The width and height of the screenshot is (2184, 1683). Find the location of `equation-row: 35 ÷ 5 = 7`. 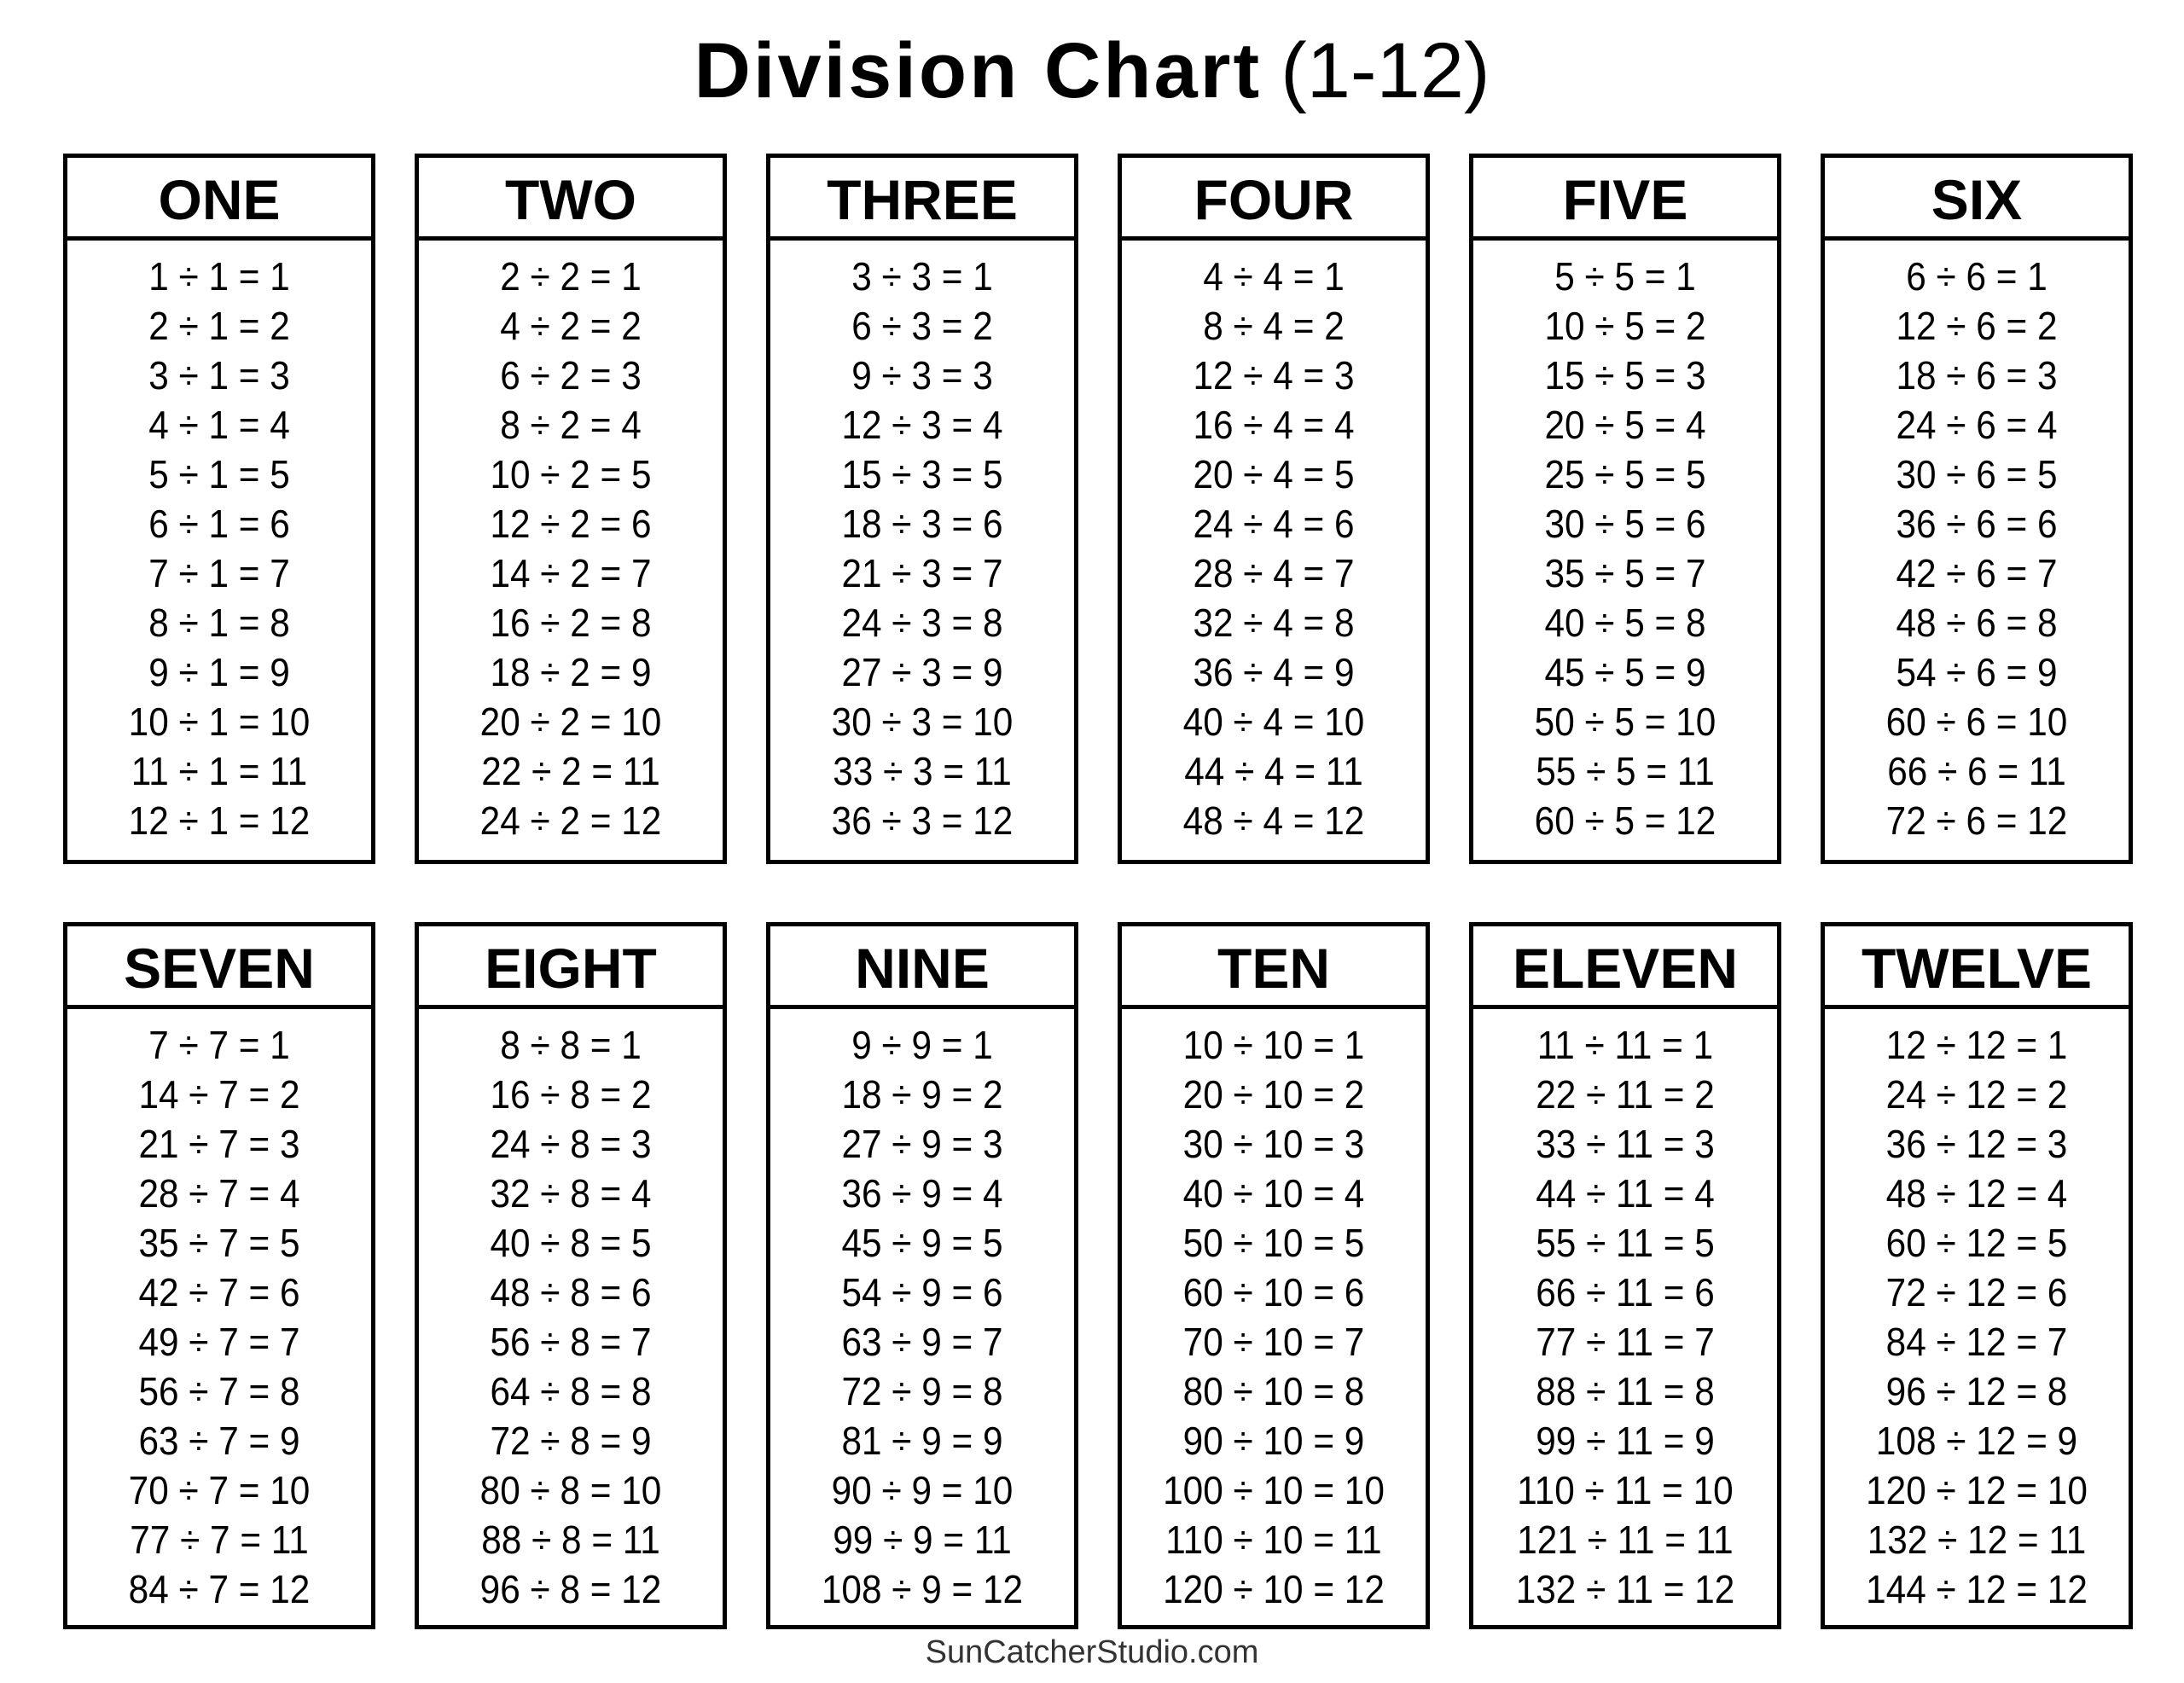

equation-row: 35 ÷ 5 = 7 is located at coordinates (1625, 573).